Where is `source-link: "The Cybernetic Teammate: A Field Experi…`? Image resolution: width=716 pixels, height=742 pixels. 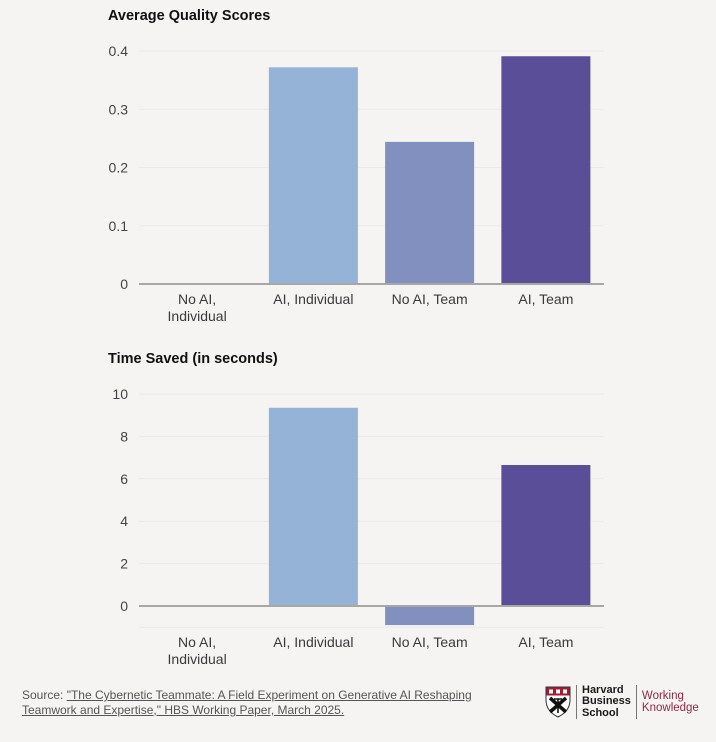
source-link: "The Cybernetic Teammate: A Field Experi… is located at coordinates (247, 702).